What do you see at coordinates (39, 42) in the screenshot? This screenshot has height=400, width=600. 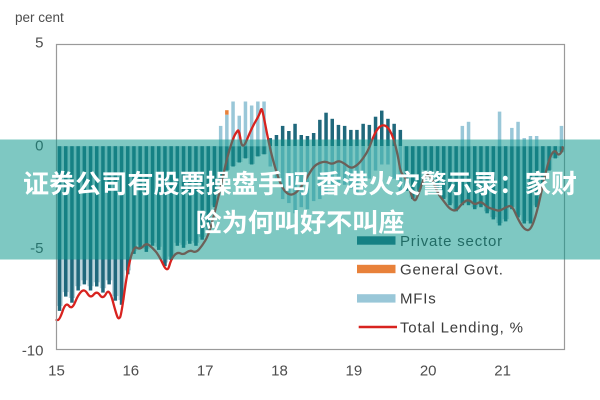 I see `svg-text: 5` at bounding box center [39, 42].